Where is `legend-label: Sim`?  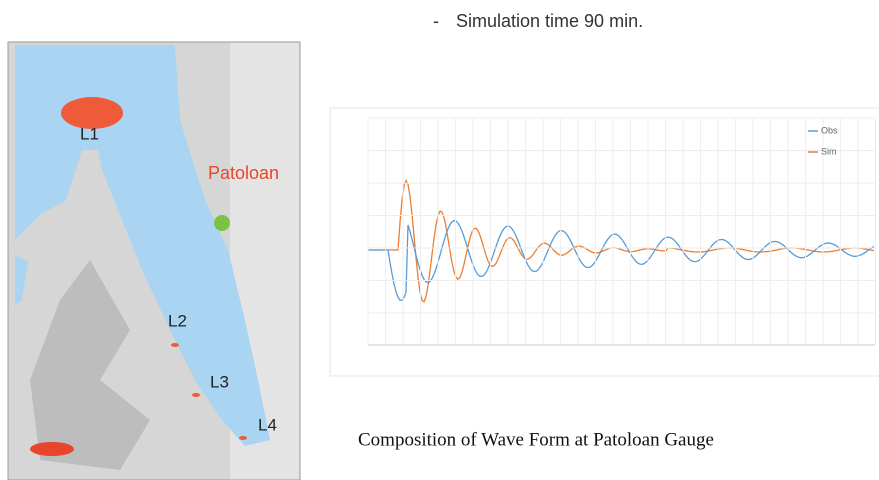
legend-label: Sim is located at coordinates (829, 151).